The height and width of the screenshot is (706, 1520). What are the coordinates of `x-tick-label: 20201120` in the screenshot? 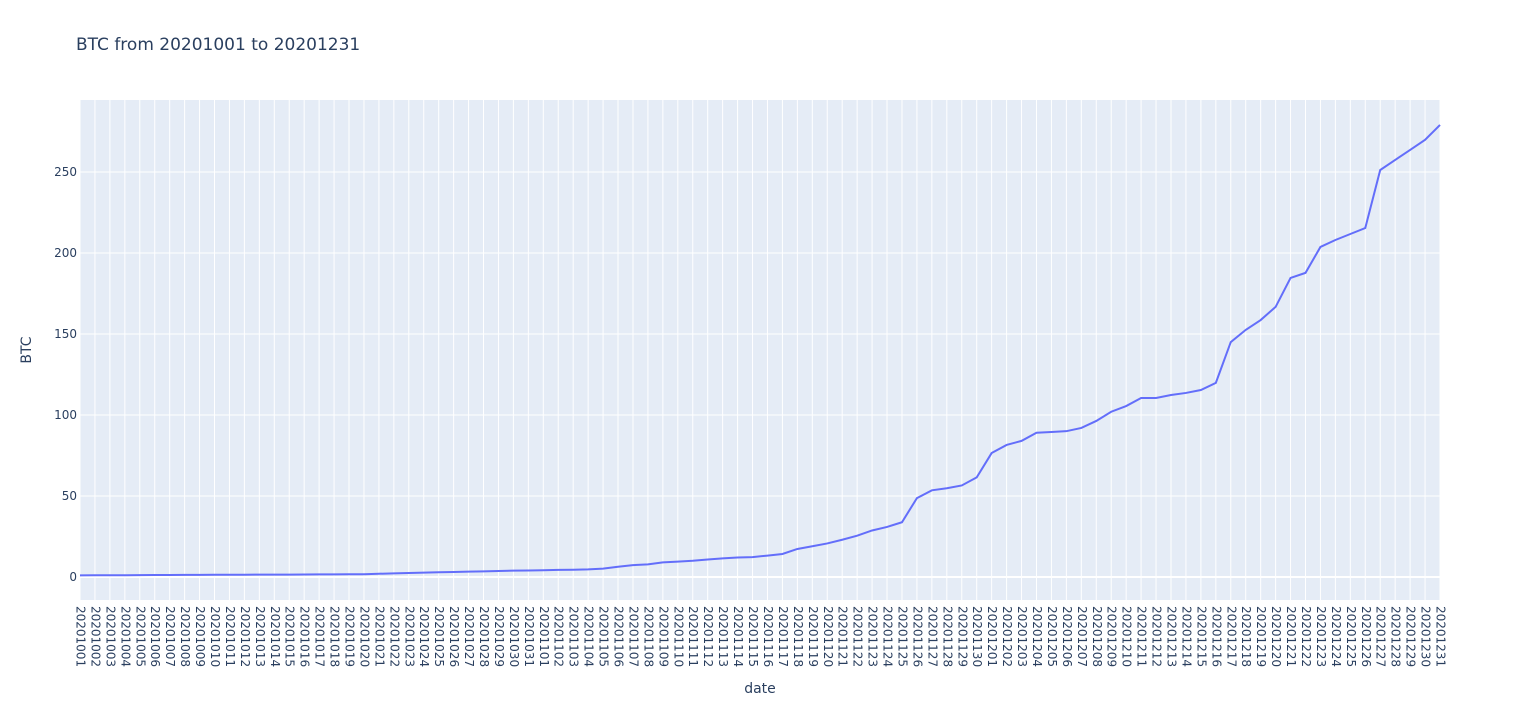 It's located at (828, 636).